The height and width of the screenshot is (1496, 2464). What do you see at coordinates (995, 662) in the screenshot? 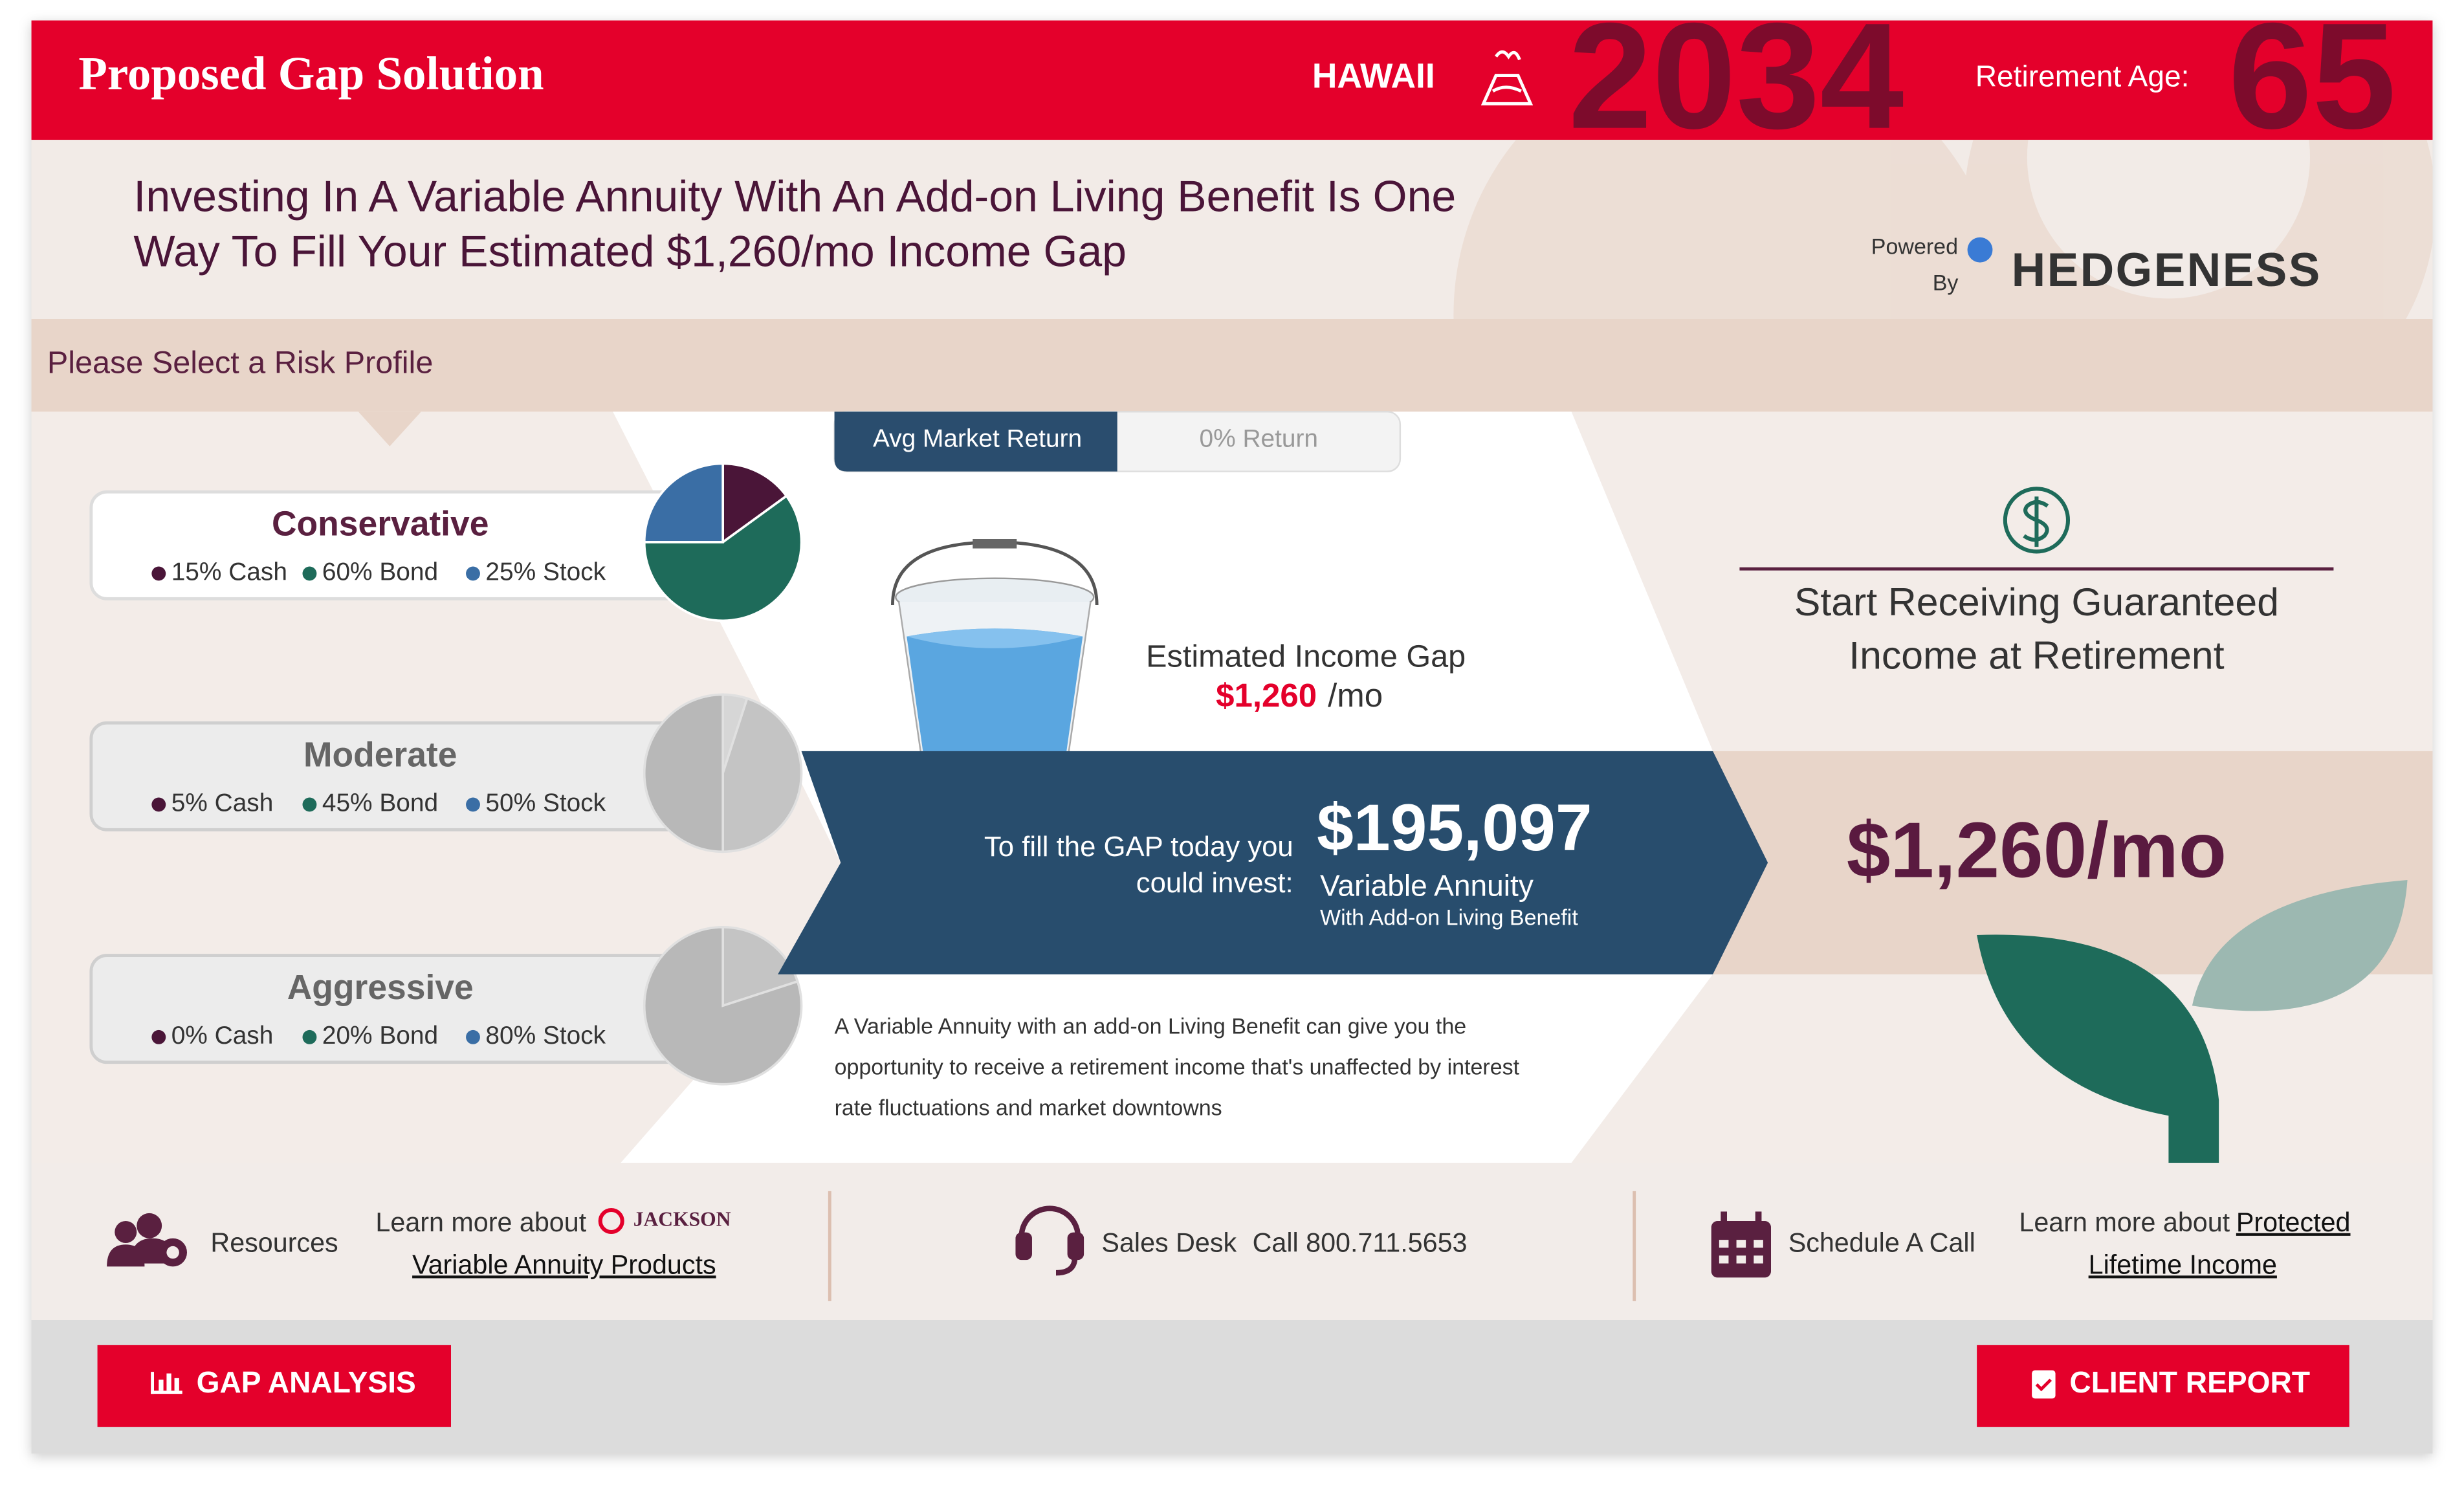
I see `bucket-icon` at bounding box center [995, 662].